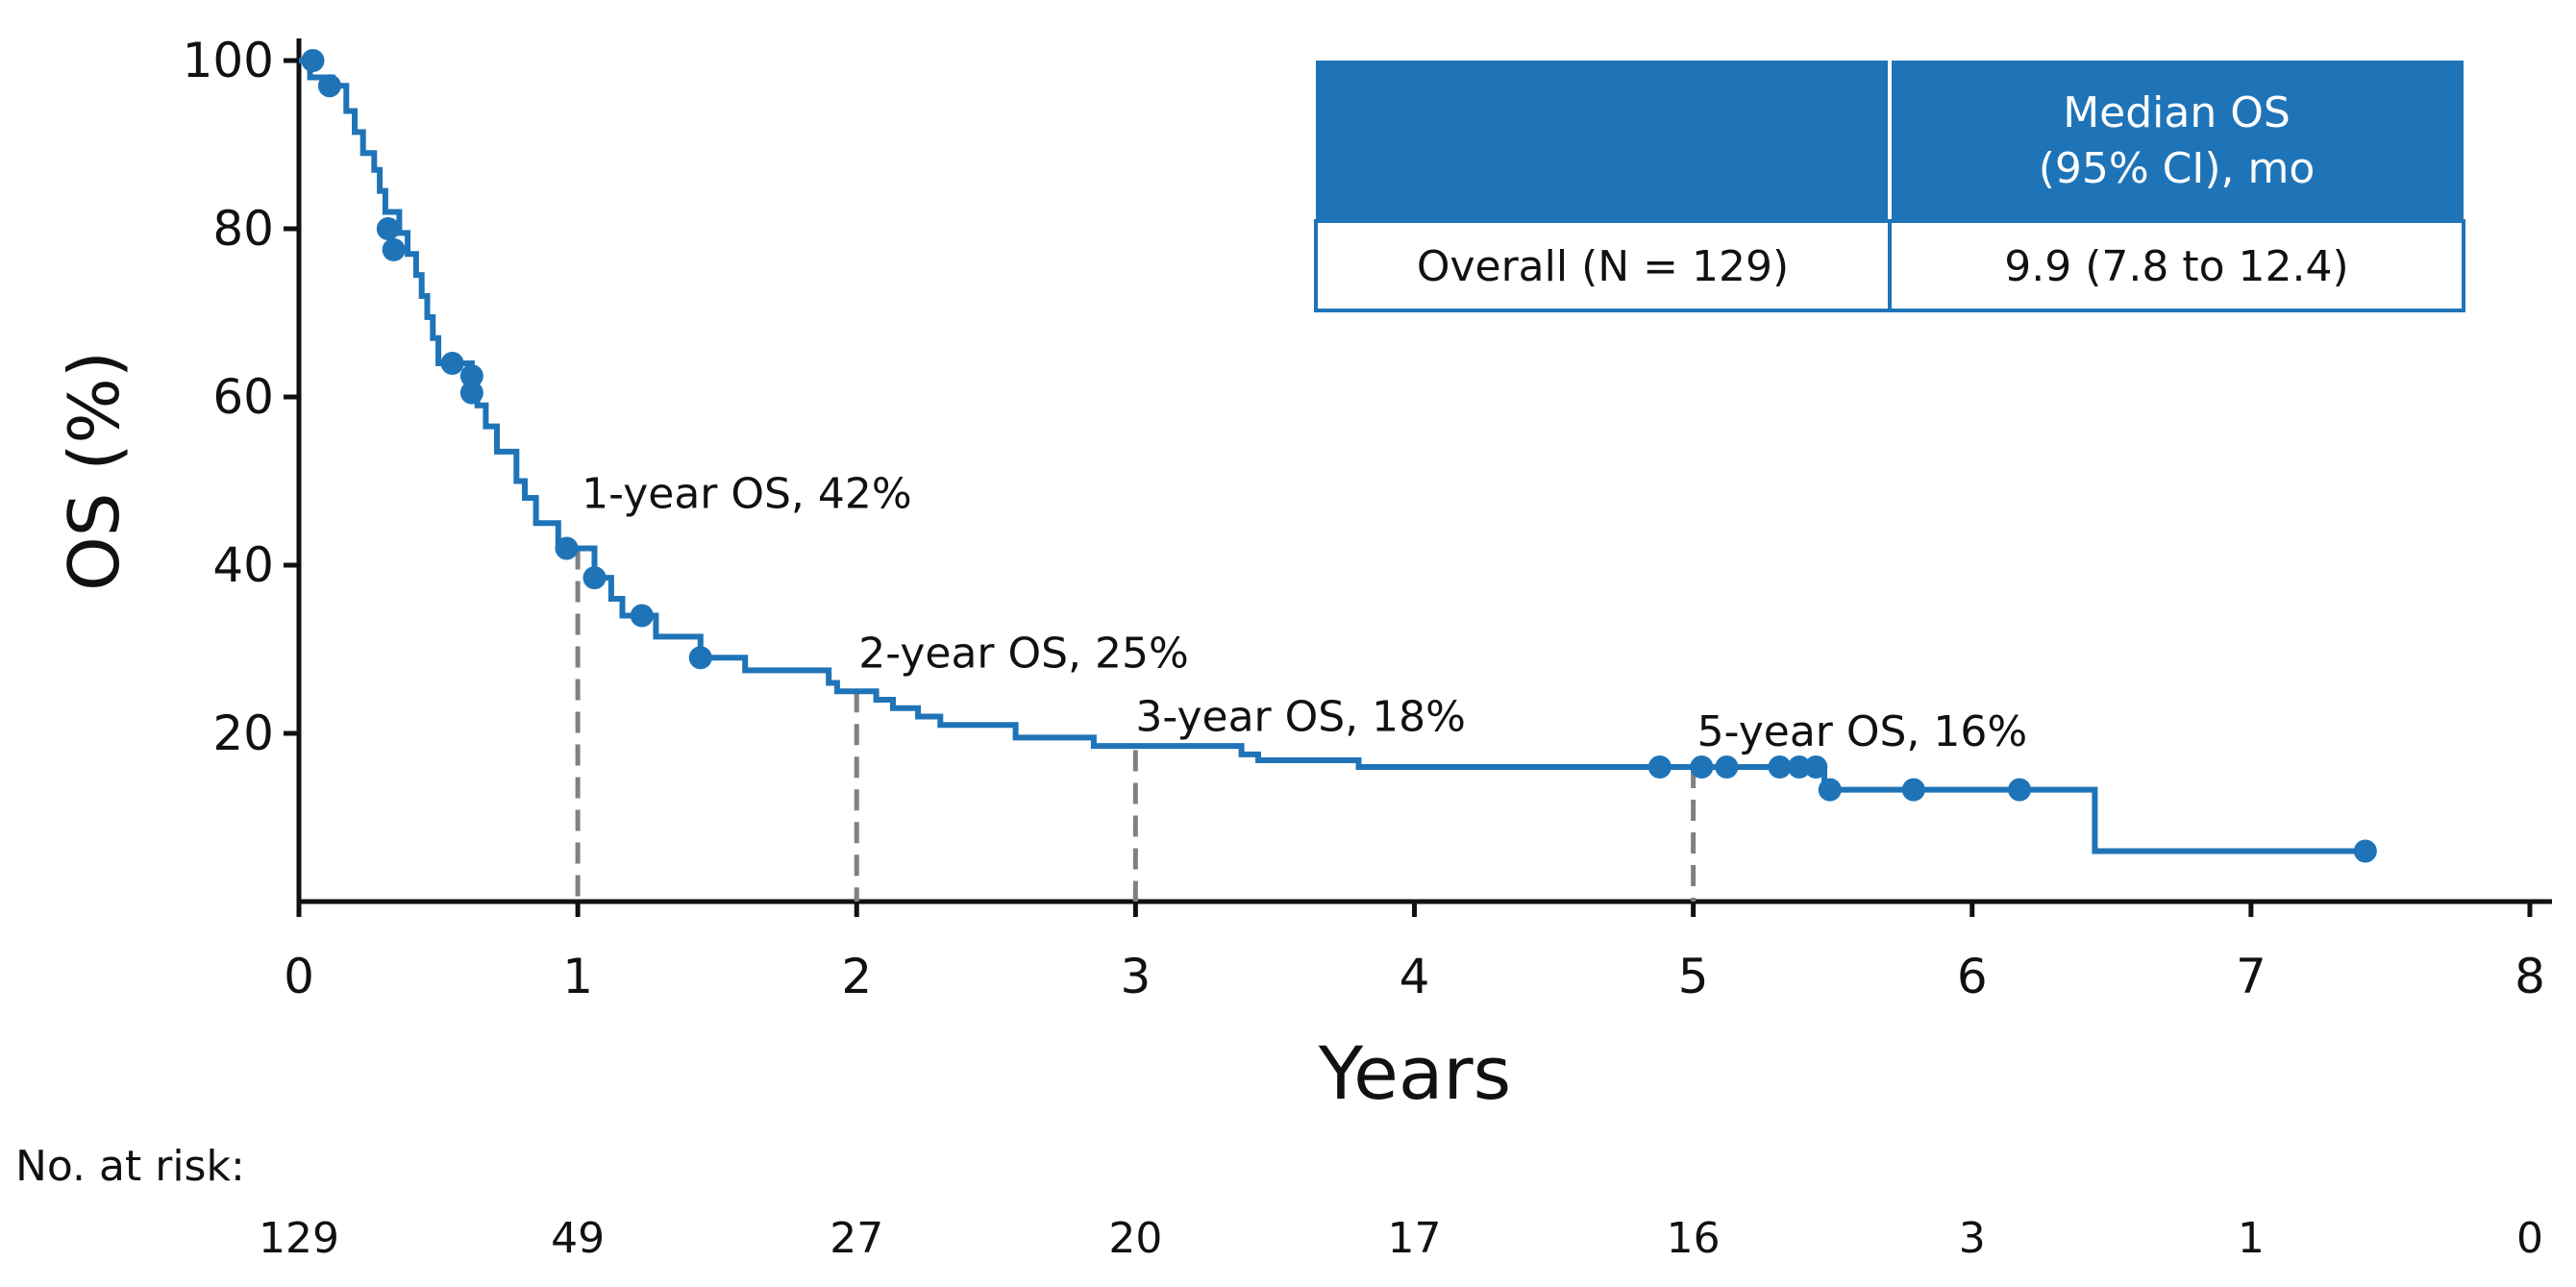 The image size is (2576, 1287). I want to click on risk-table-value: 3, so click(1973, 1239).